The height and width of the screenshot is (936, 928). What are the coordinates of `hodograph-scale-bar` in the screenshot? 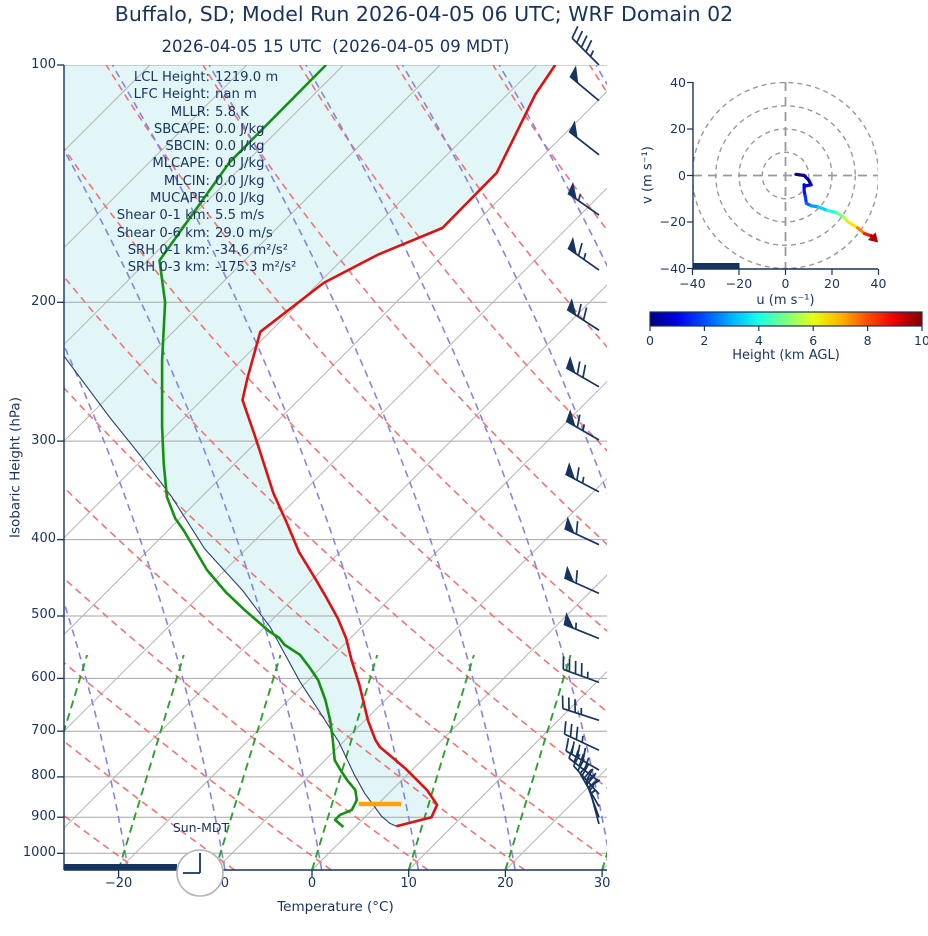 It's located at (716, 266).